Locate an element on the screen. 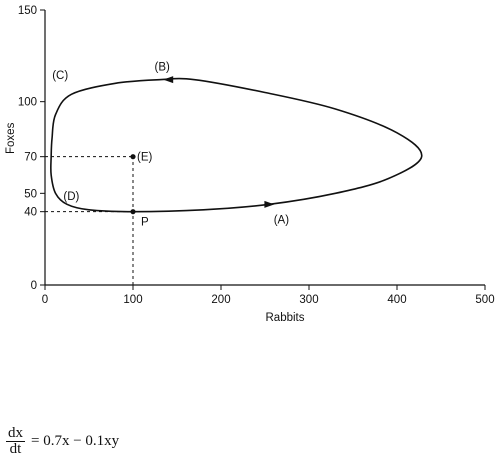 The width and height of the screenshot is (500, 467). equation-denominator: dt is located at coordinates (15, 449).